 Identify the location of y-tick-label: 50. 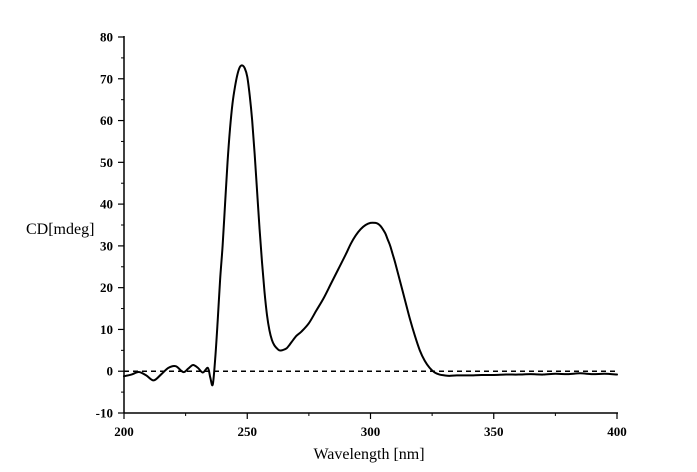
(106, 162).